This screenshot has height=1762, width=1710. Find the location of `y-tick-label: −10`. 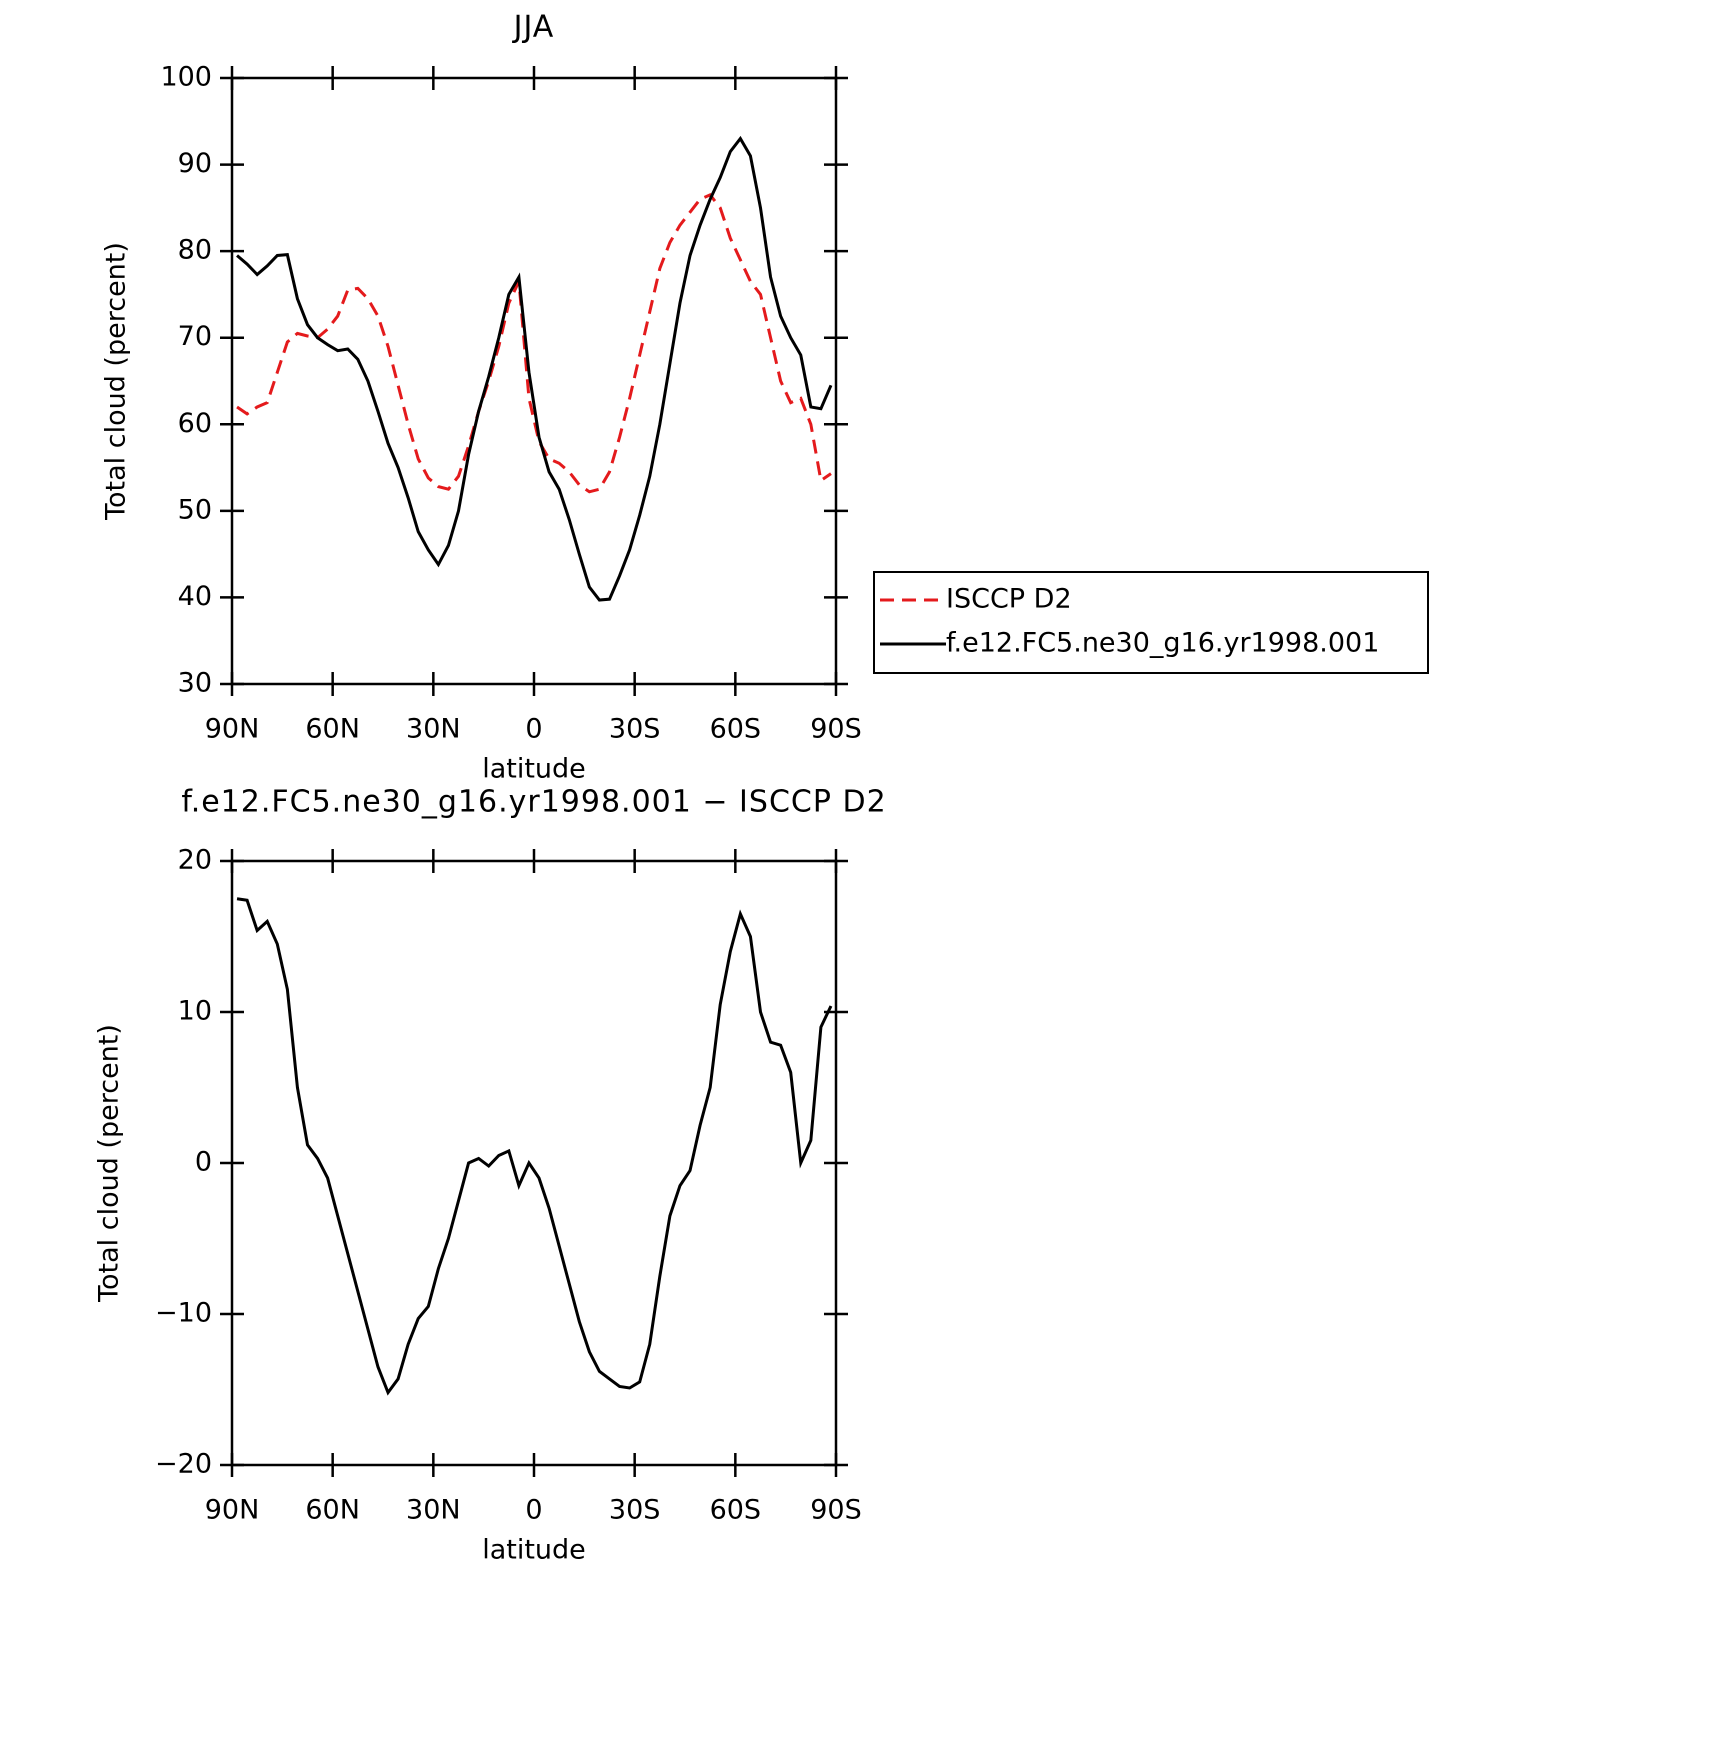

y-tick-label: −10 is located at coordinates (183, 1313).